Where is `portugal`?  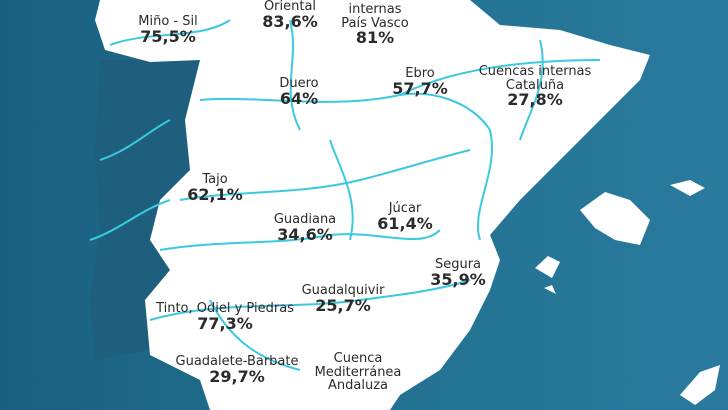
portugal is located at coordinates (145, 210).